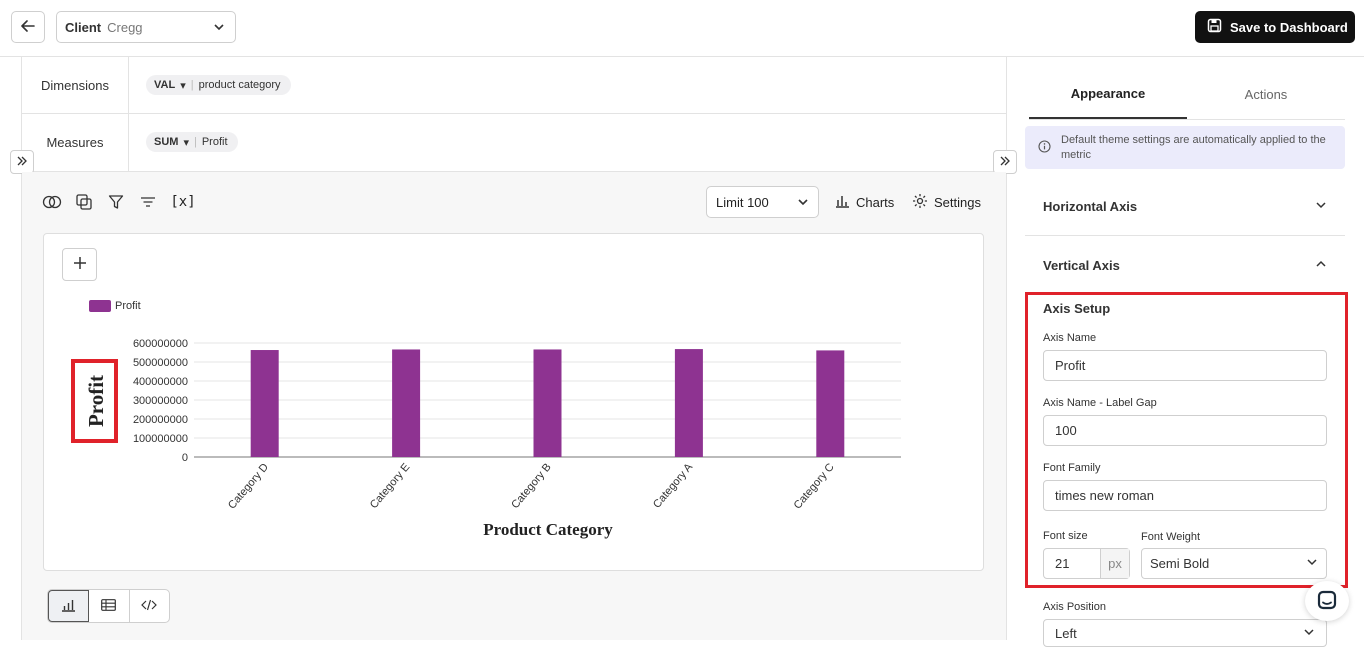  Describe the element at coordinates (1234, 563) in the screenshot. I see `font-weight-select: Semi Bold` at that location.